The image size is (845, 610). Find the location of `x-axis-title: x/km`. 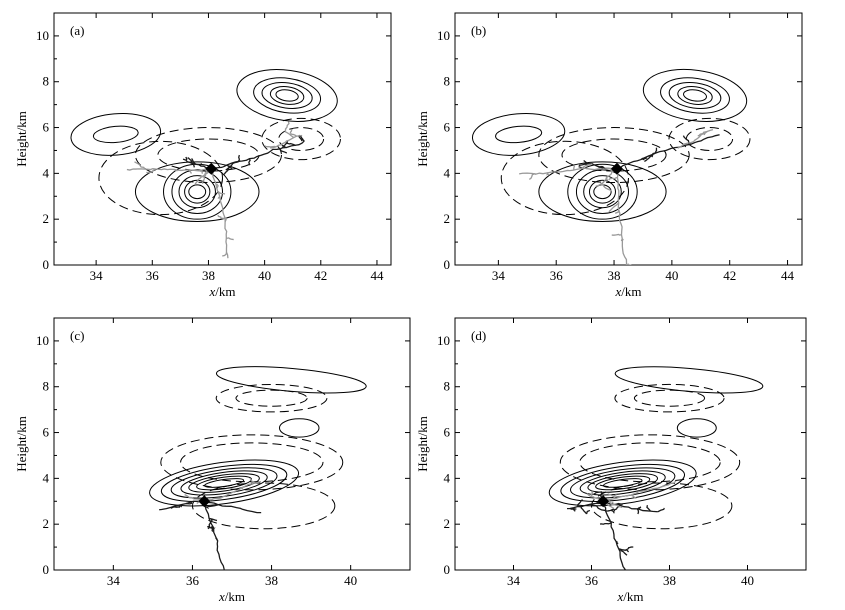

x-axis-title: x/km is located at coordinates (627, 291).